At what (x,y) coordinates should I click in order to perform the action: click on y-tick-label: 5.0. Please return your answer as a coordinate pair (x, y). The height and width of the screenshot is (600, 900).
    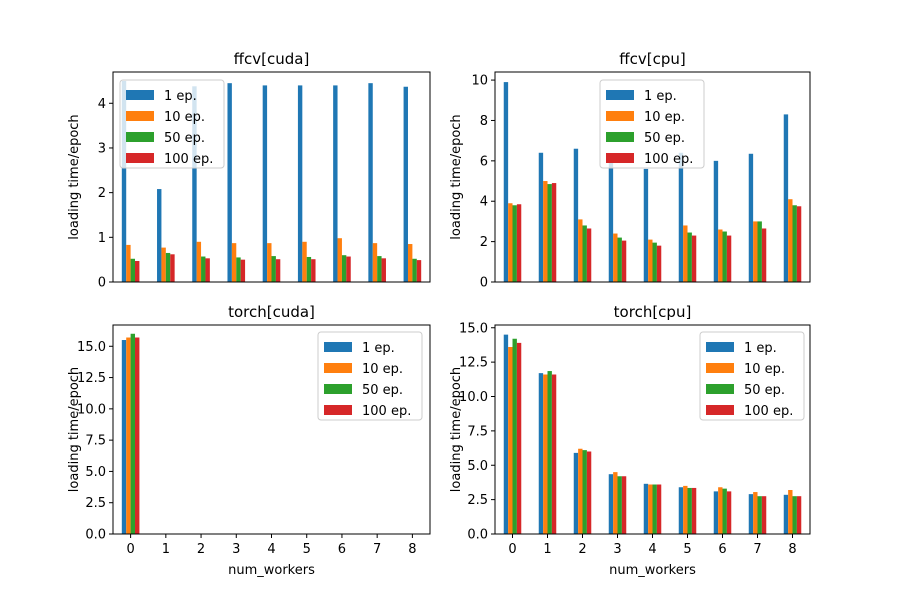
    Looking at the image, I should click on (95, 472).